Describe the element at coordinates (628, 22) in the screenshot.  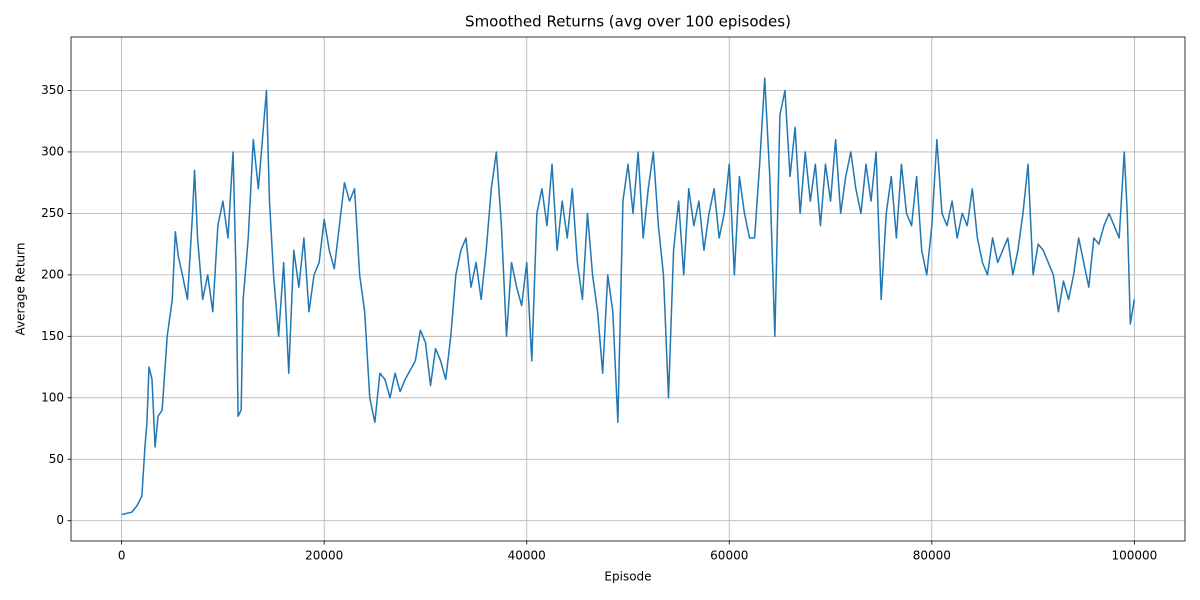
I see `chart-title: Smoothed Returns (avg over 100 episodes)` at that location.